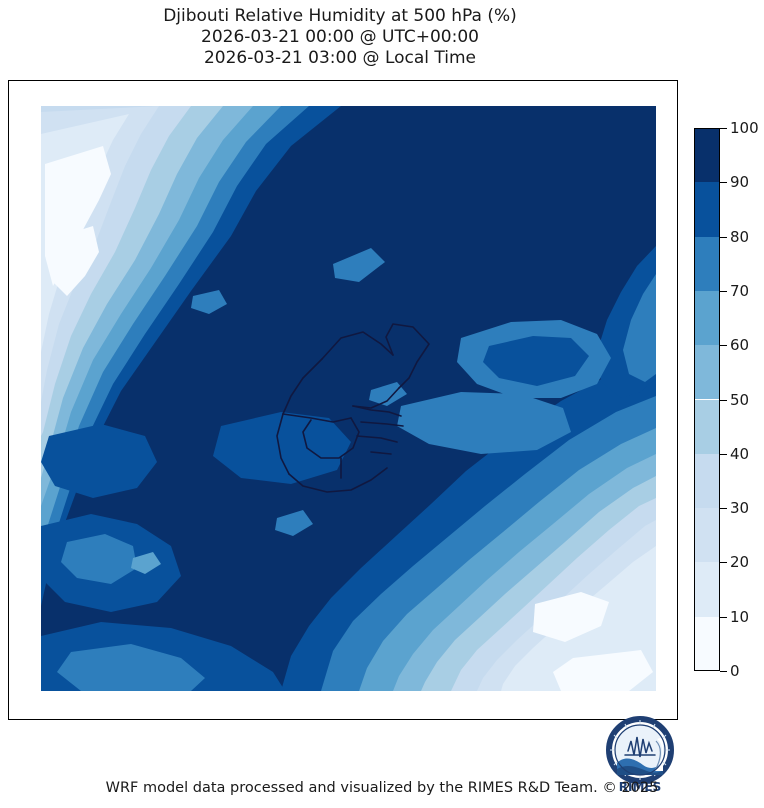  What do you see at coordinates (484, 423) in the screenshot?
I see `band-70-80-eastmid` at bounding box center [484, 423].